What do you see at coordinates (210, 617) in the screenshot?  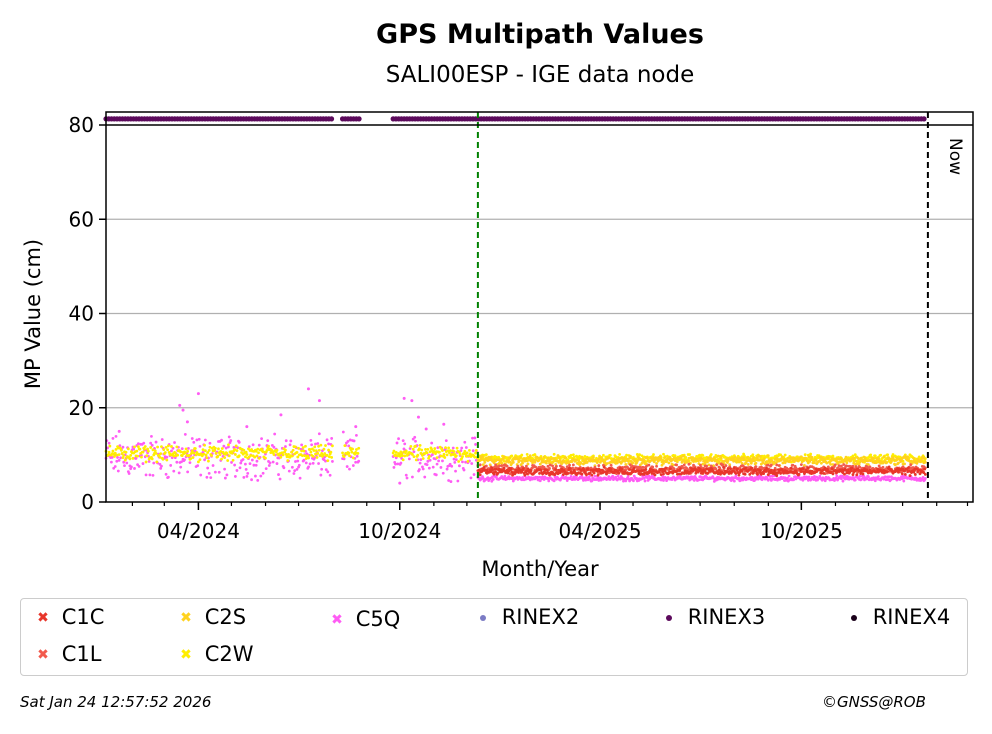 I see `legend-item-c2s: ✖ C2S` at bounding box center [210, 617].